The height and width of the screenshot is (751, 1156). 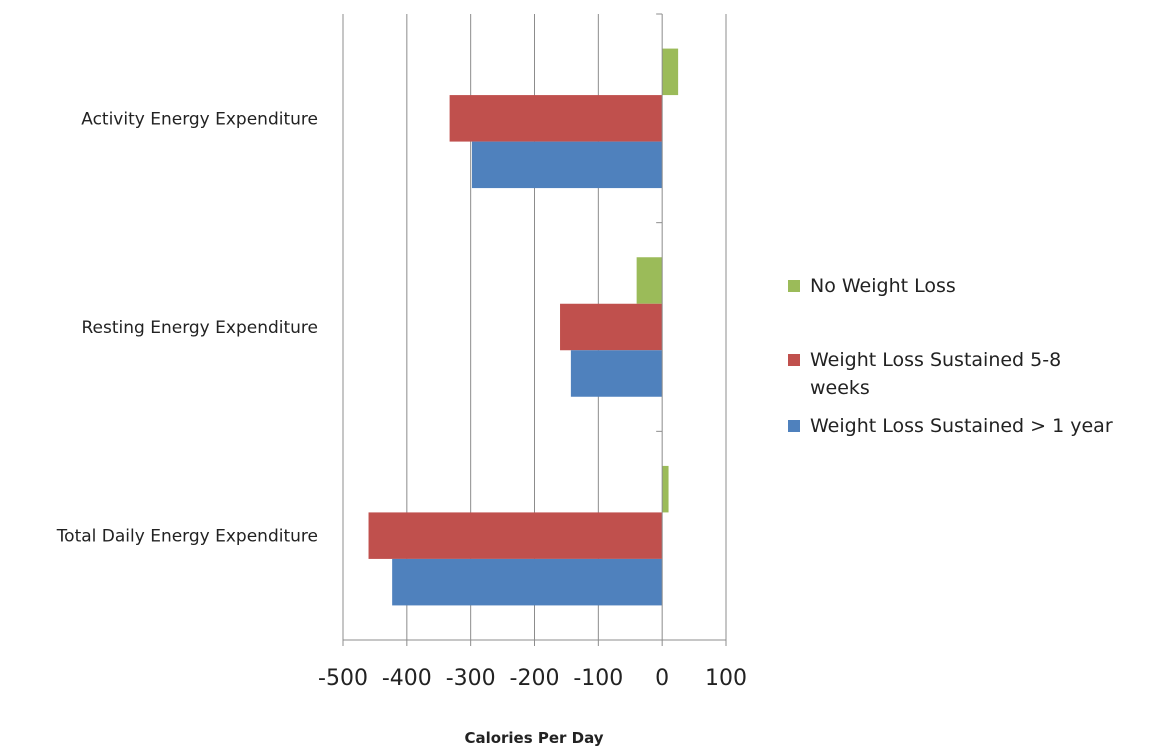 What do you see at coordinates (187, 537) in the screenshot?
I see `category-label: Total Daily Energy Expenditure` at bounding box center [187, 537].